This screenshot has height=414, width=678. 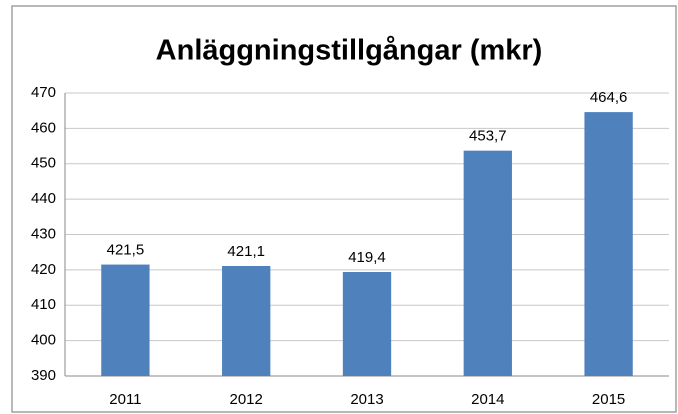 What do you see at coordinates (488, 136) in the screenshot?
I see `data-label: 453,7` at bounding box center [488, 136].